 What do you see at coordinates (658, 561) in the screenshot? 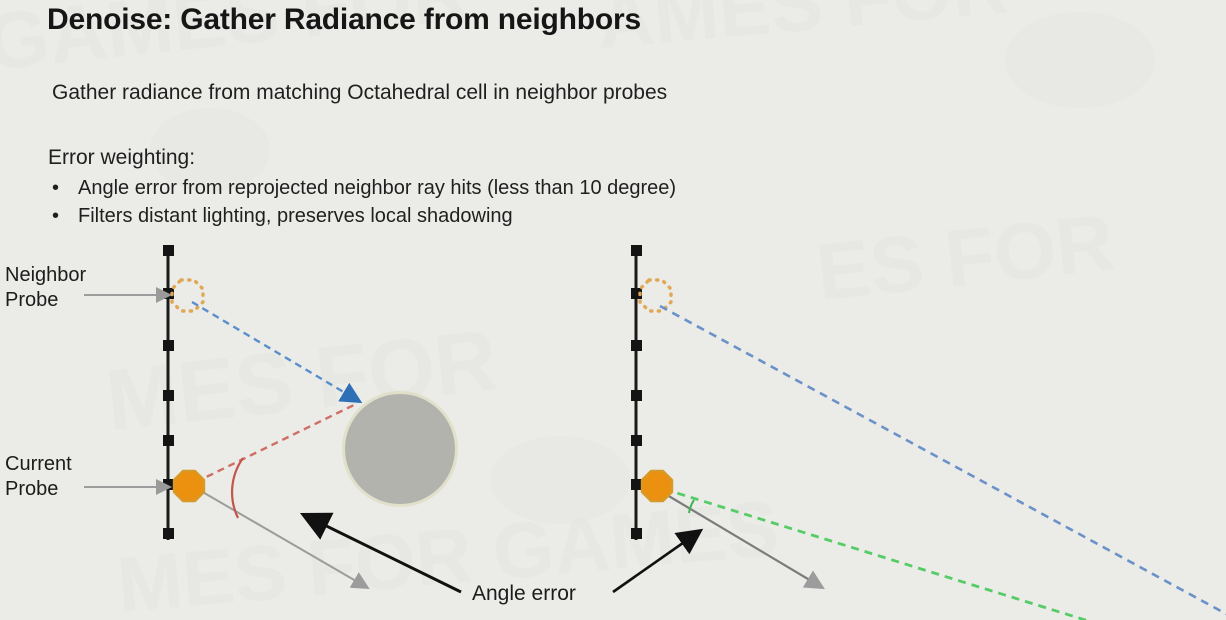
I see `angle-error-arrow-right` at bounding box center [658, 561].